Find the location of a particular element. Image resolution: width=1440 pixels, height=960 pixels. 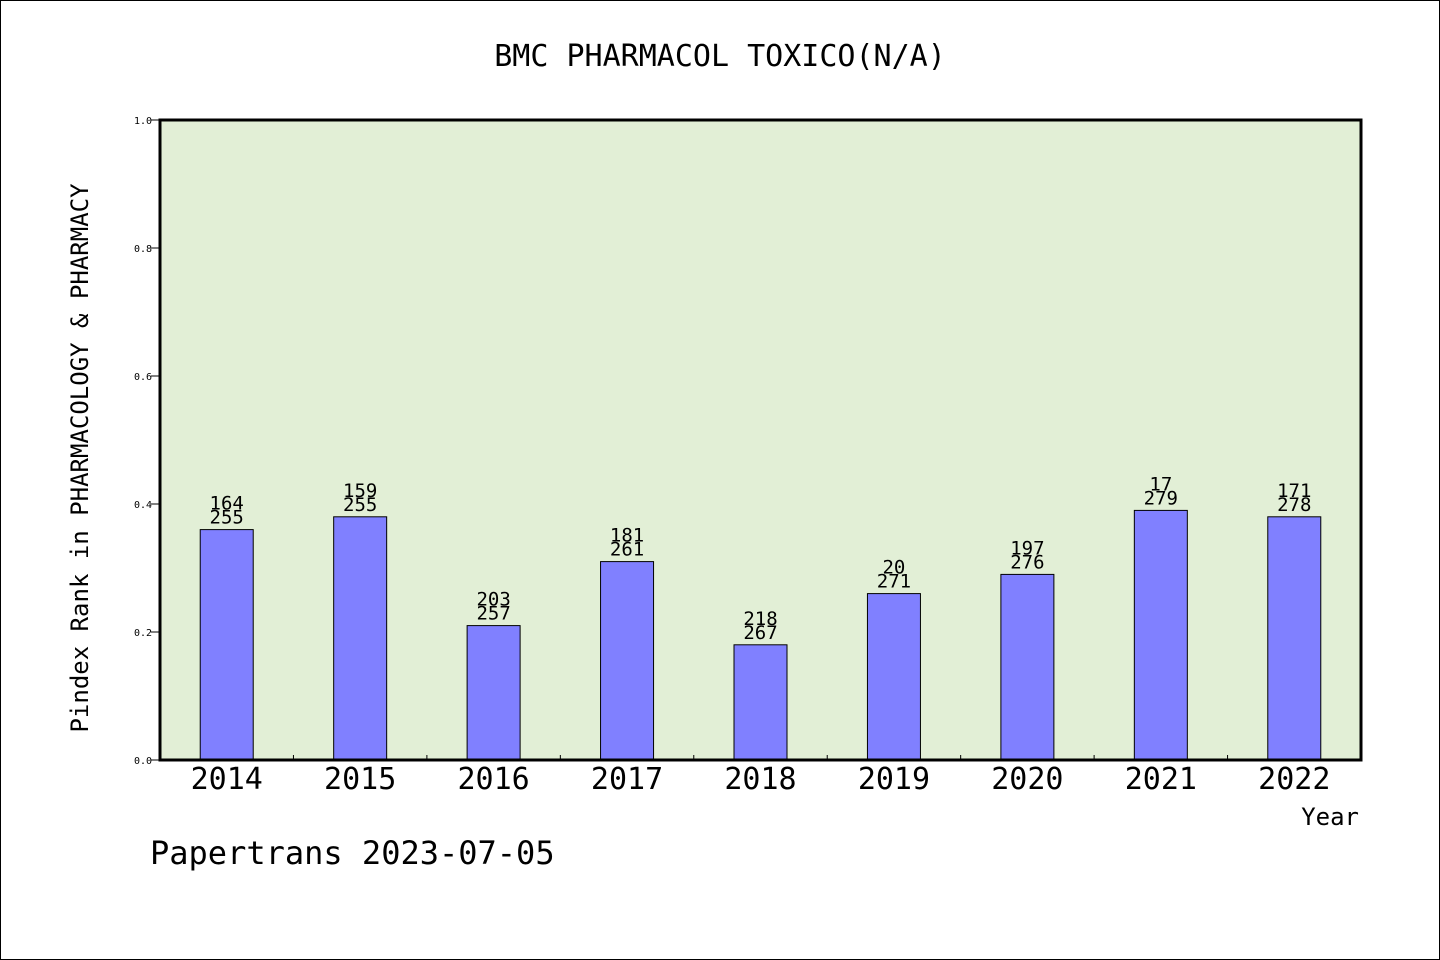

bar-rank-label: 164 is located at coordinates (227, 504).